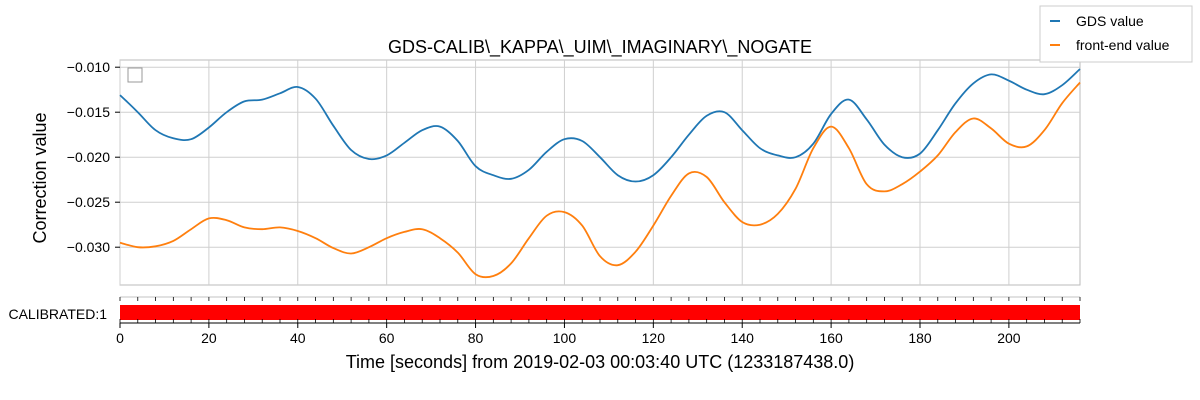  Describe the element at coordinates (298, 338) in the screenshot. I see `x-tick-label: 40` at that location.